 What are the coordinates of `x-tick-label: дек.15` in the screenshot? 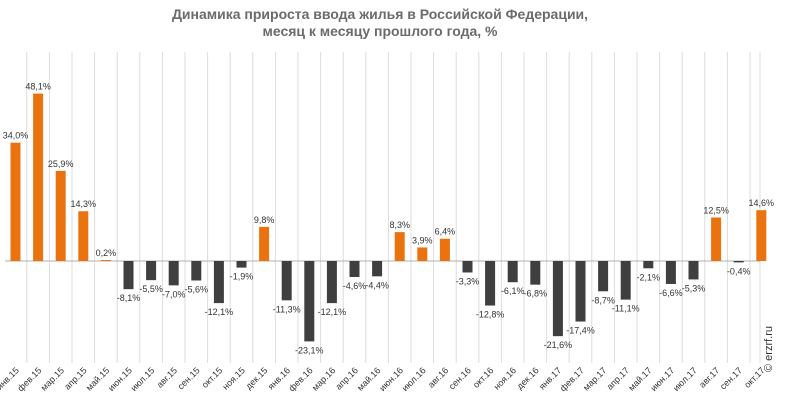 It's located at (257, 378).